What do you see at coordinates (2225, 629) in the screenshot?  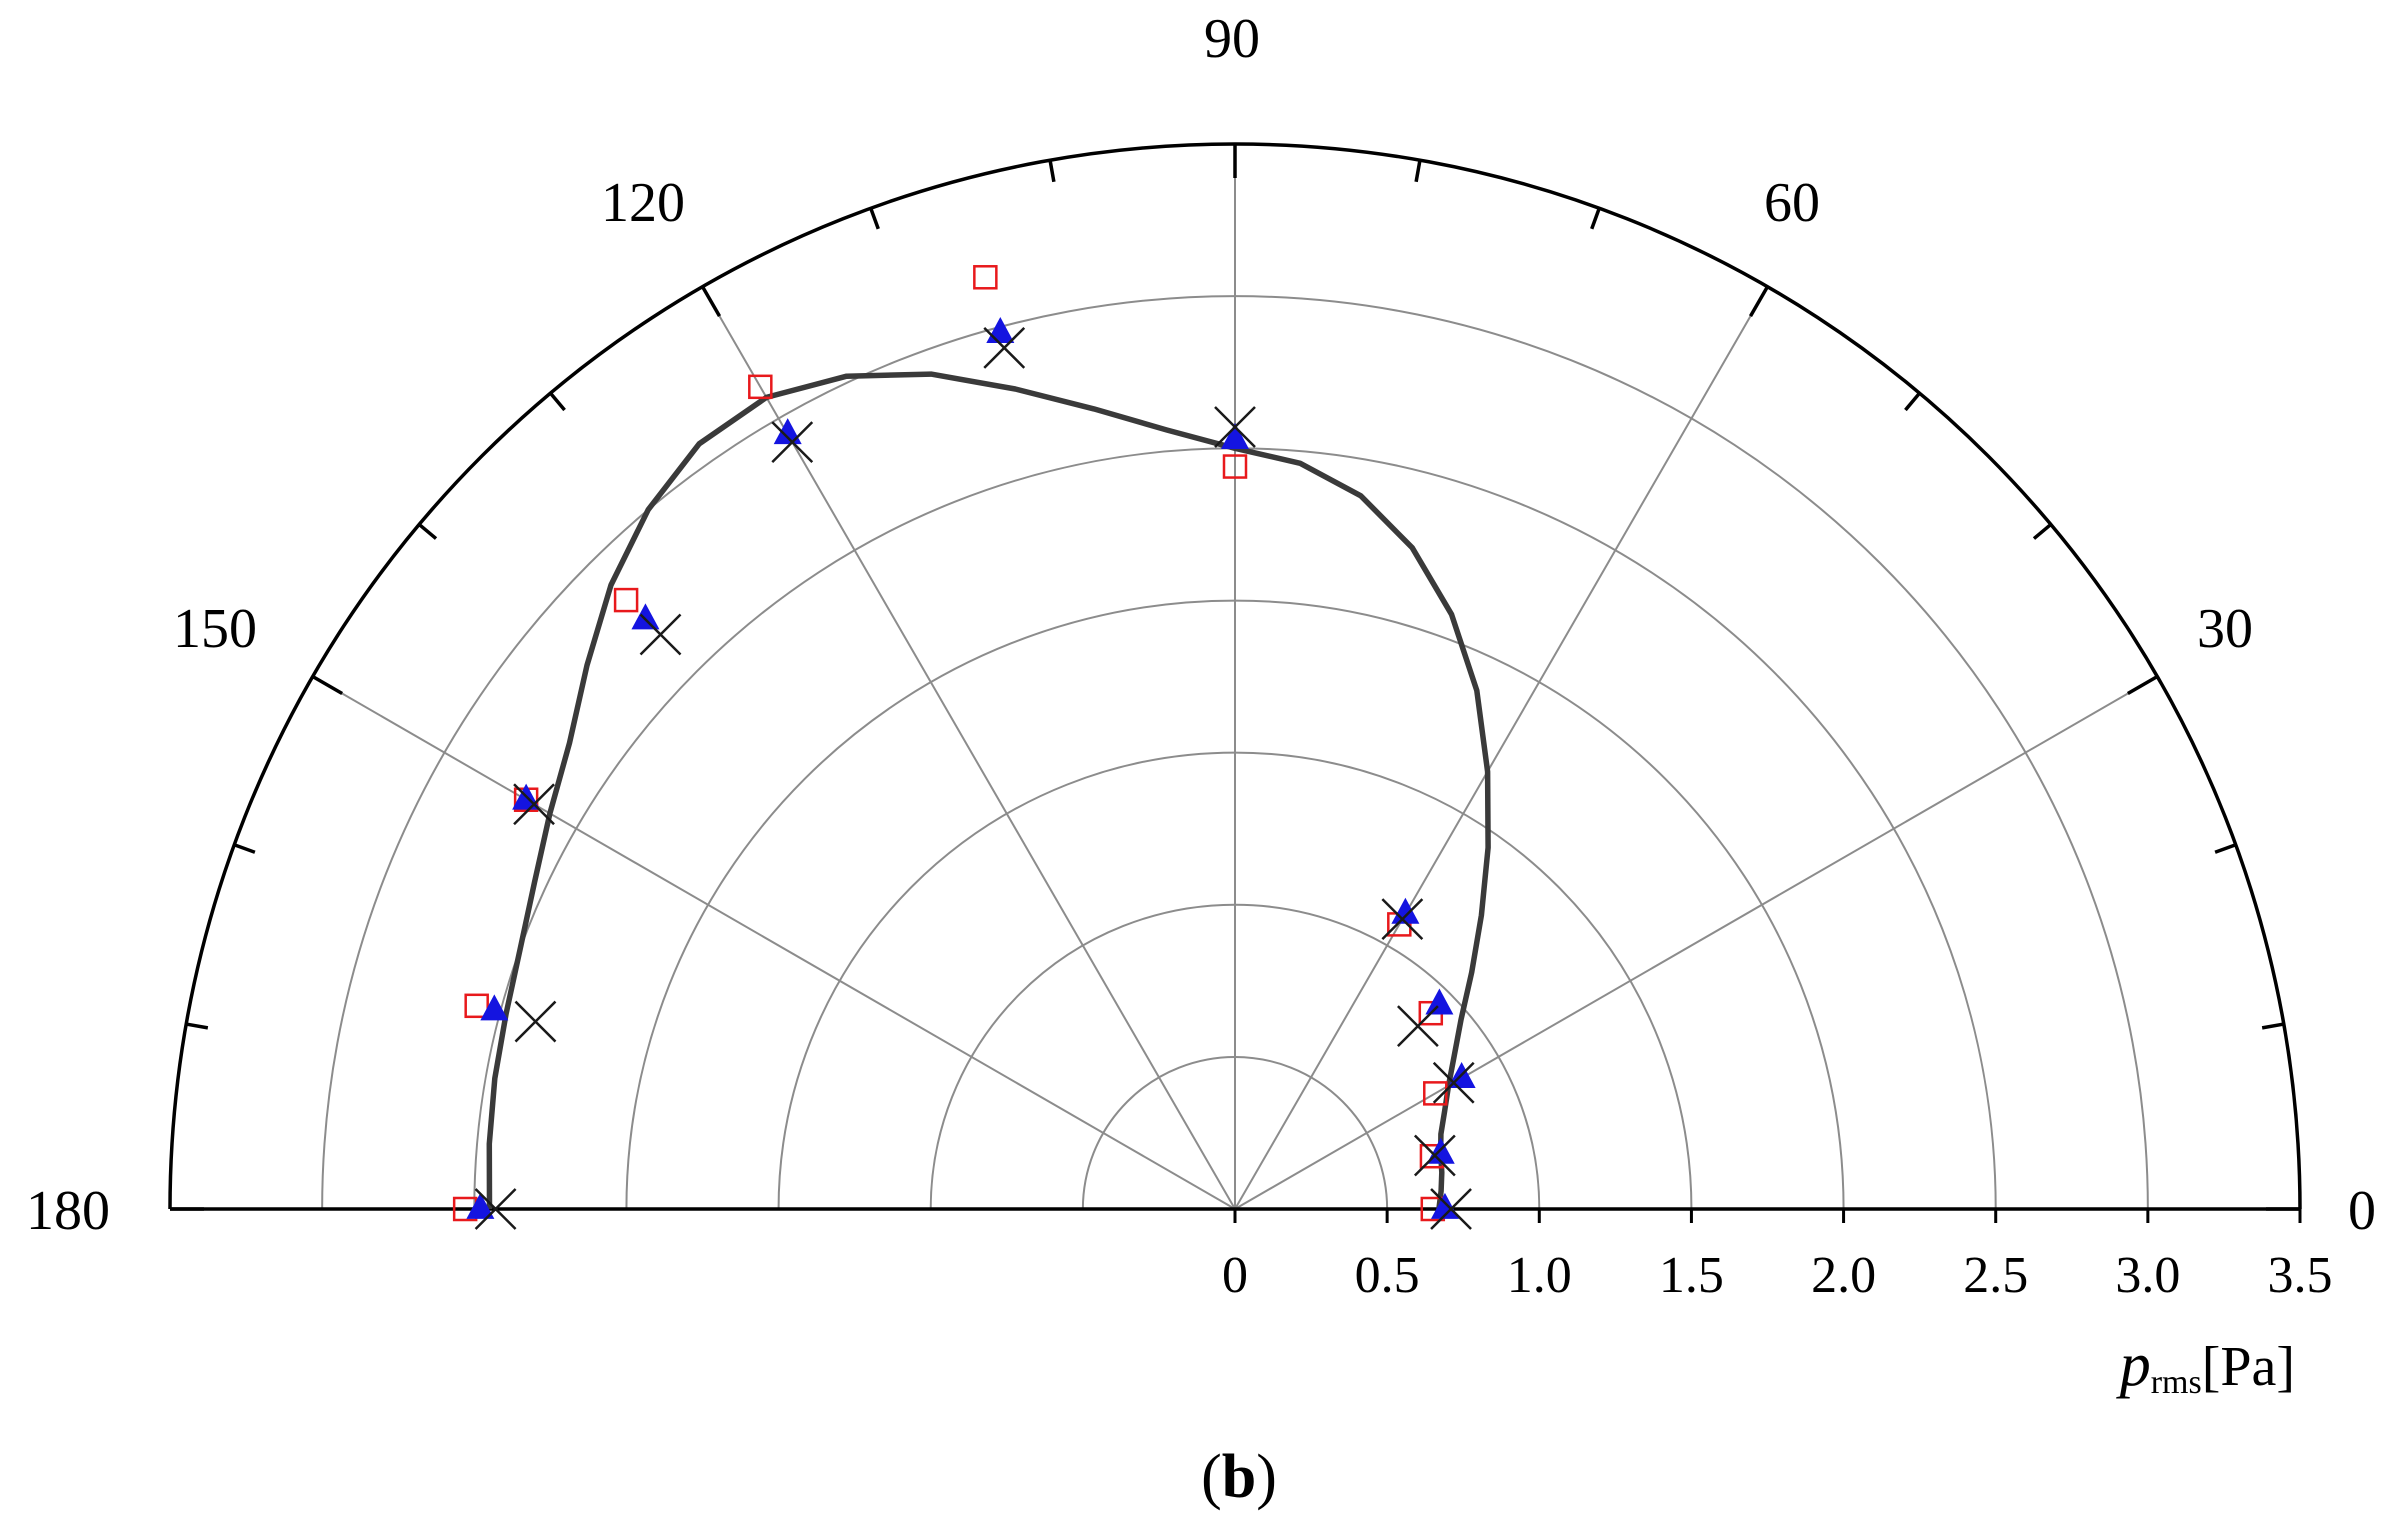 I see `angle-tick-label-30: 30` at bounding box center [2225, 629].